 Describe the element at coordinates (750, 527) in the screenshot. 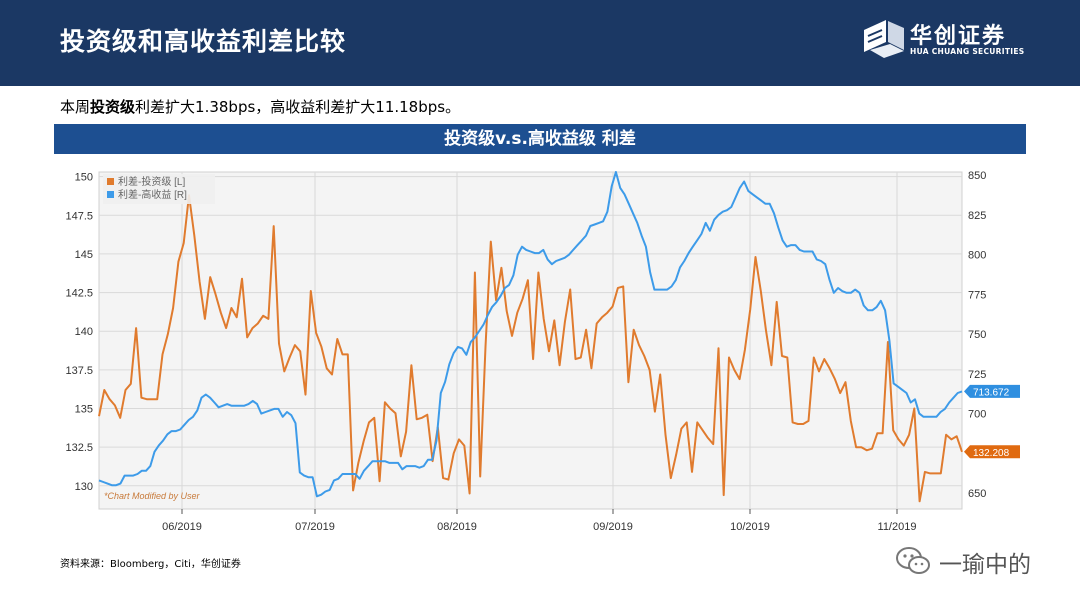

I see `x-tick-label: 10/2019` at that location.